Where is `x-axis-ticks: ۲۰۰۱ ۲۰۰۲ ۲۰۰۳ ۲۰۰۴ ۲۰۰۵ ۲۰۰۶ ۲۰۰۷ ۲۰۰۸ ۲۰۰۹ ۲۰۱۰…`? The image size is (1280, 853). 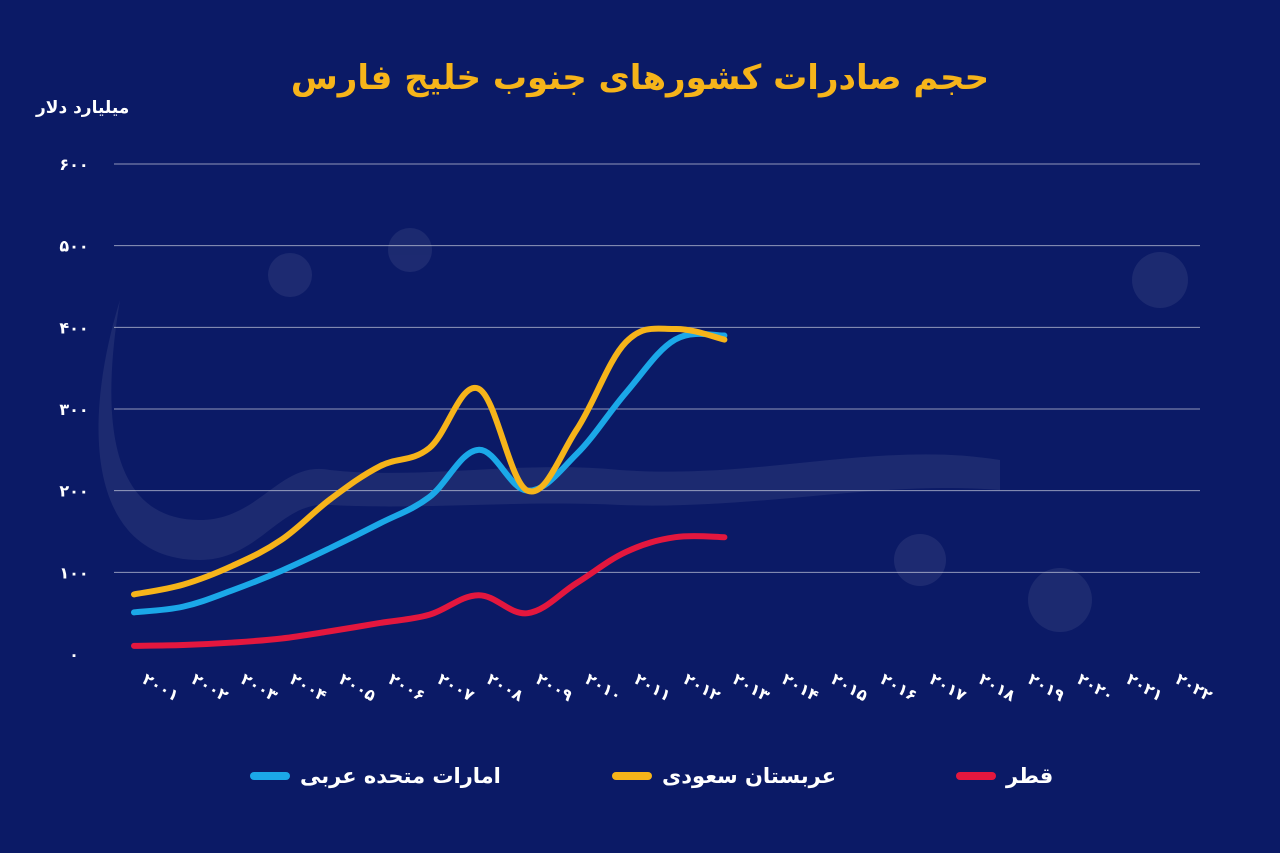 x-axis-ticks: ۲۰۰۱ ۲۰۰۲ ۲۰۰۳ ۲۰۰۴ ۲۰۰۵ ۲۰۰۶ ۲۰۰۷ ۲۰۰۸ ۲۰۰۹ ۲۰۱۰… is located at coordinates (677, 687).